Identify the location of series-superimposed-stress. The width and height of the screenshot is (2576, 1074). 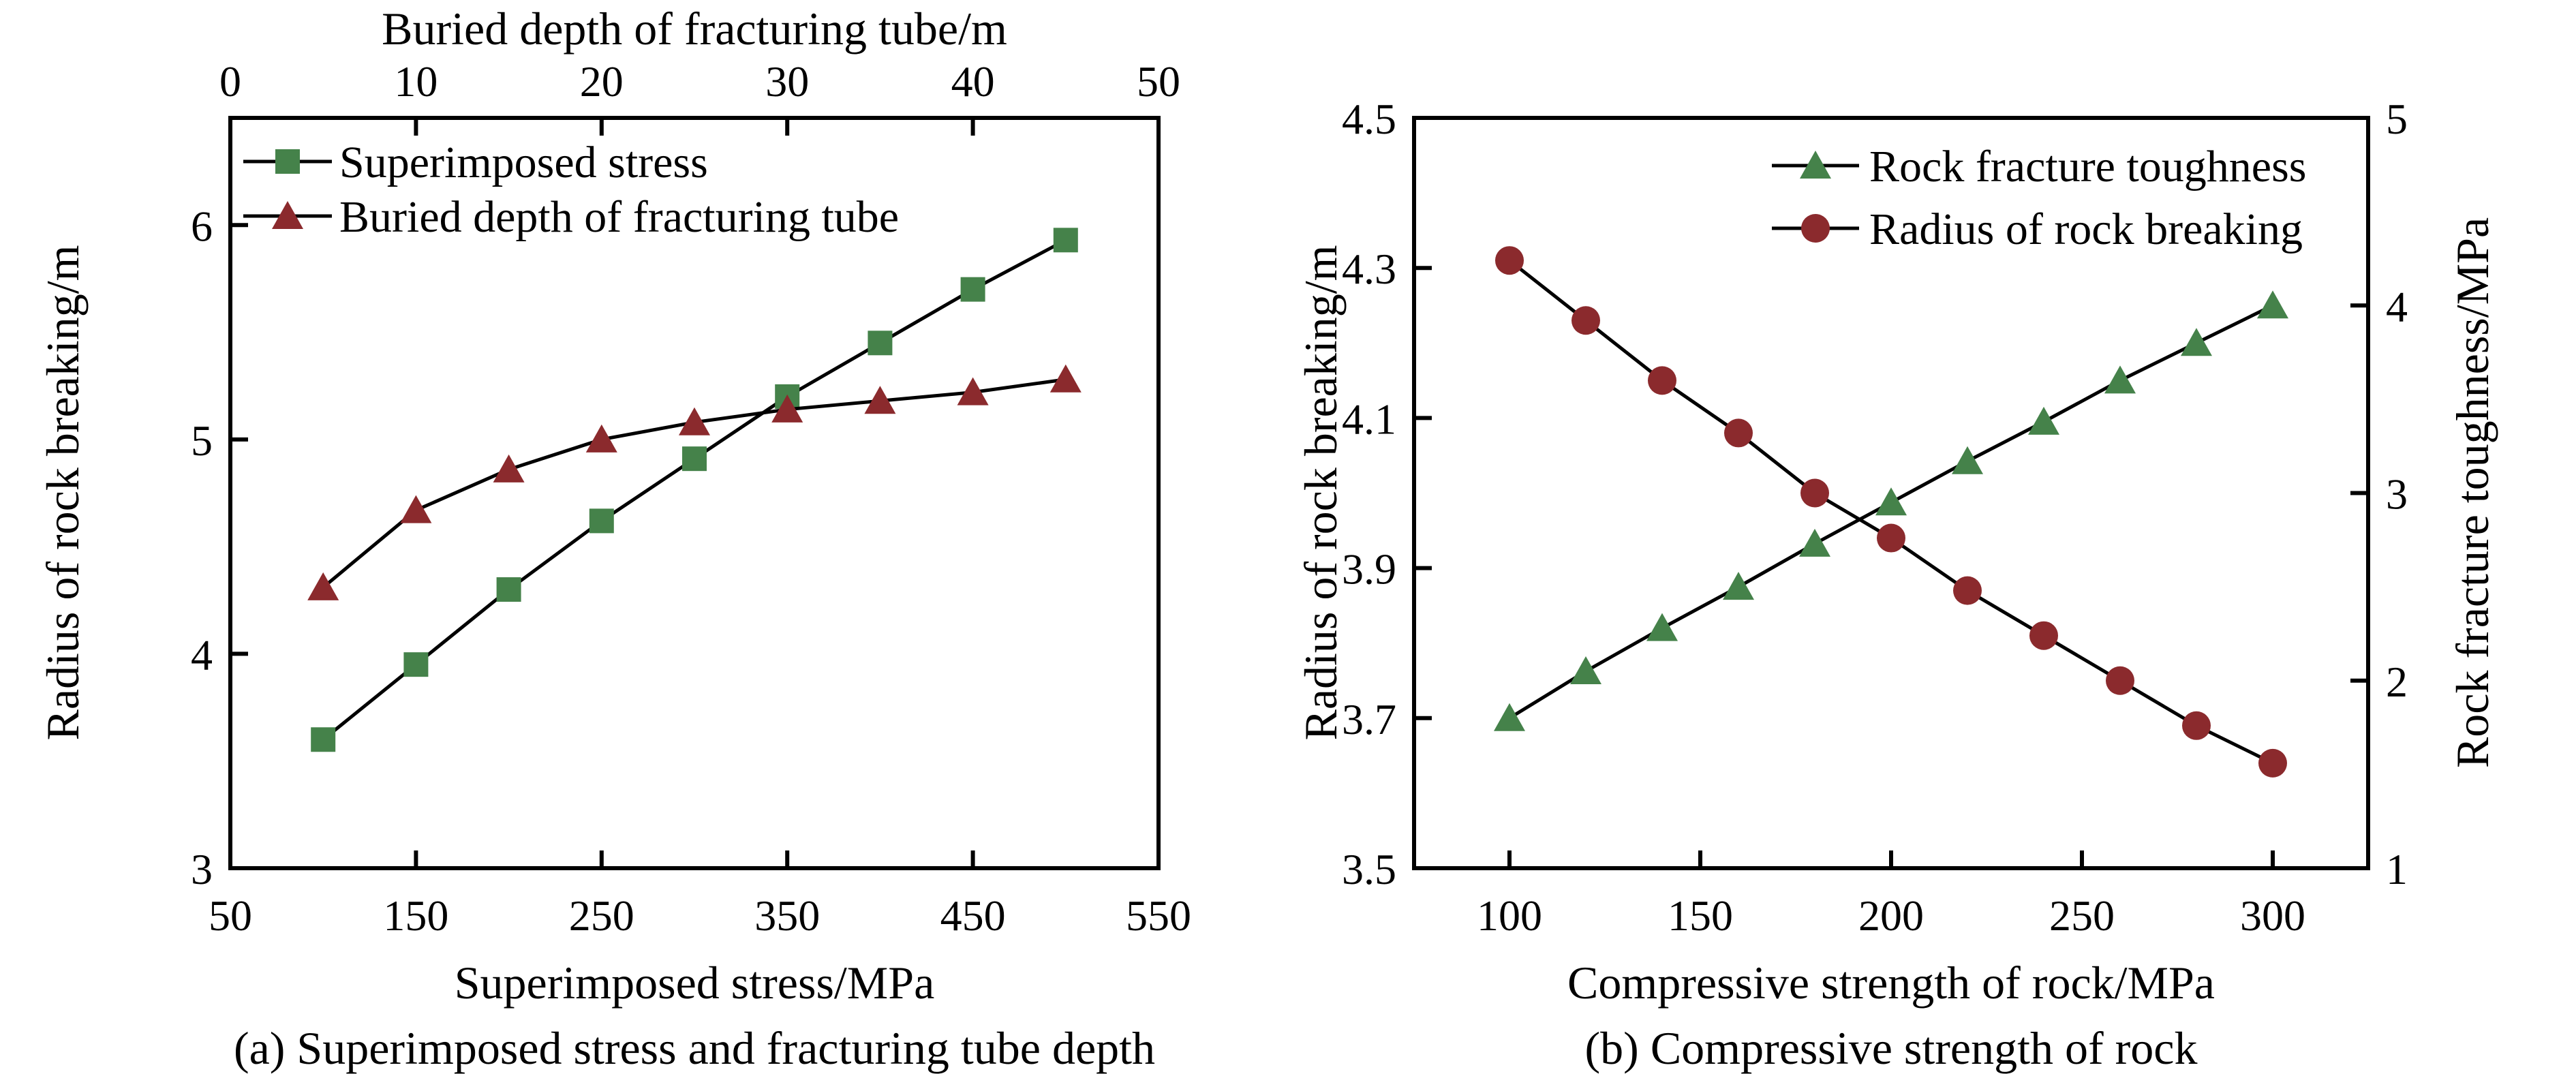
(694, 490).